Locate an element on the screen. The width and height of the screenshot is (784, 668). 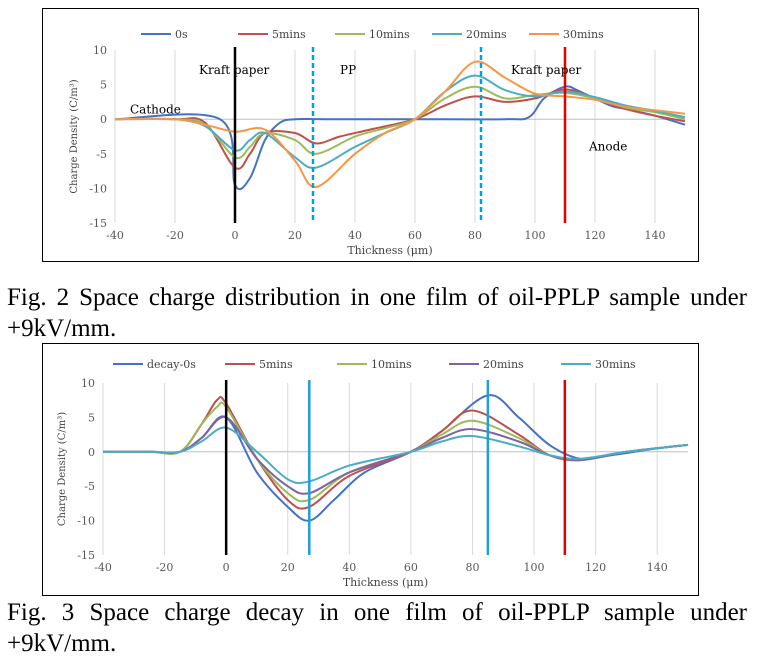
series-line-30mins is located at coordinates (396, 455).